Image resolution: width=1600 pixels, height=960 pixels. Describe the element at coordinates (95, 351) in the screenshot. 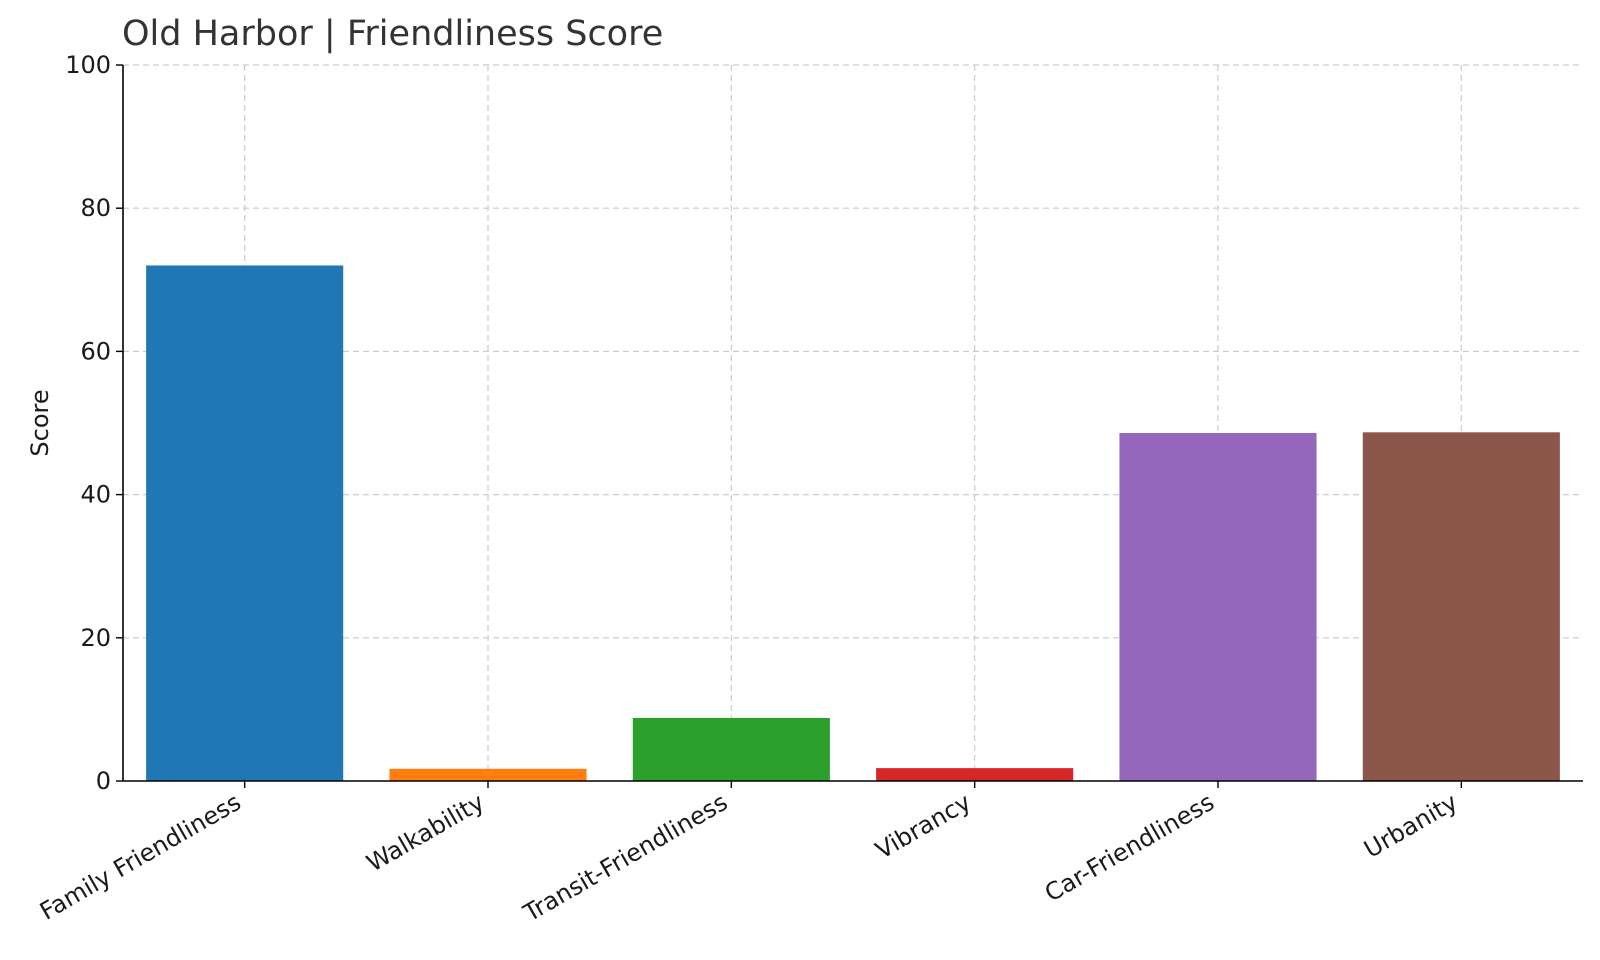

I see `y-tick-label: 60` at that location.